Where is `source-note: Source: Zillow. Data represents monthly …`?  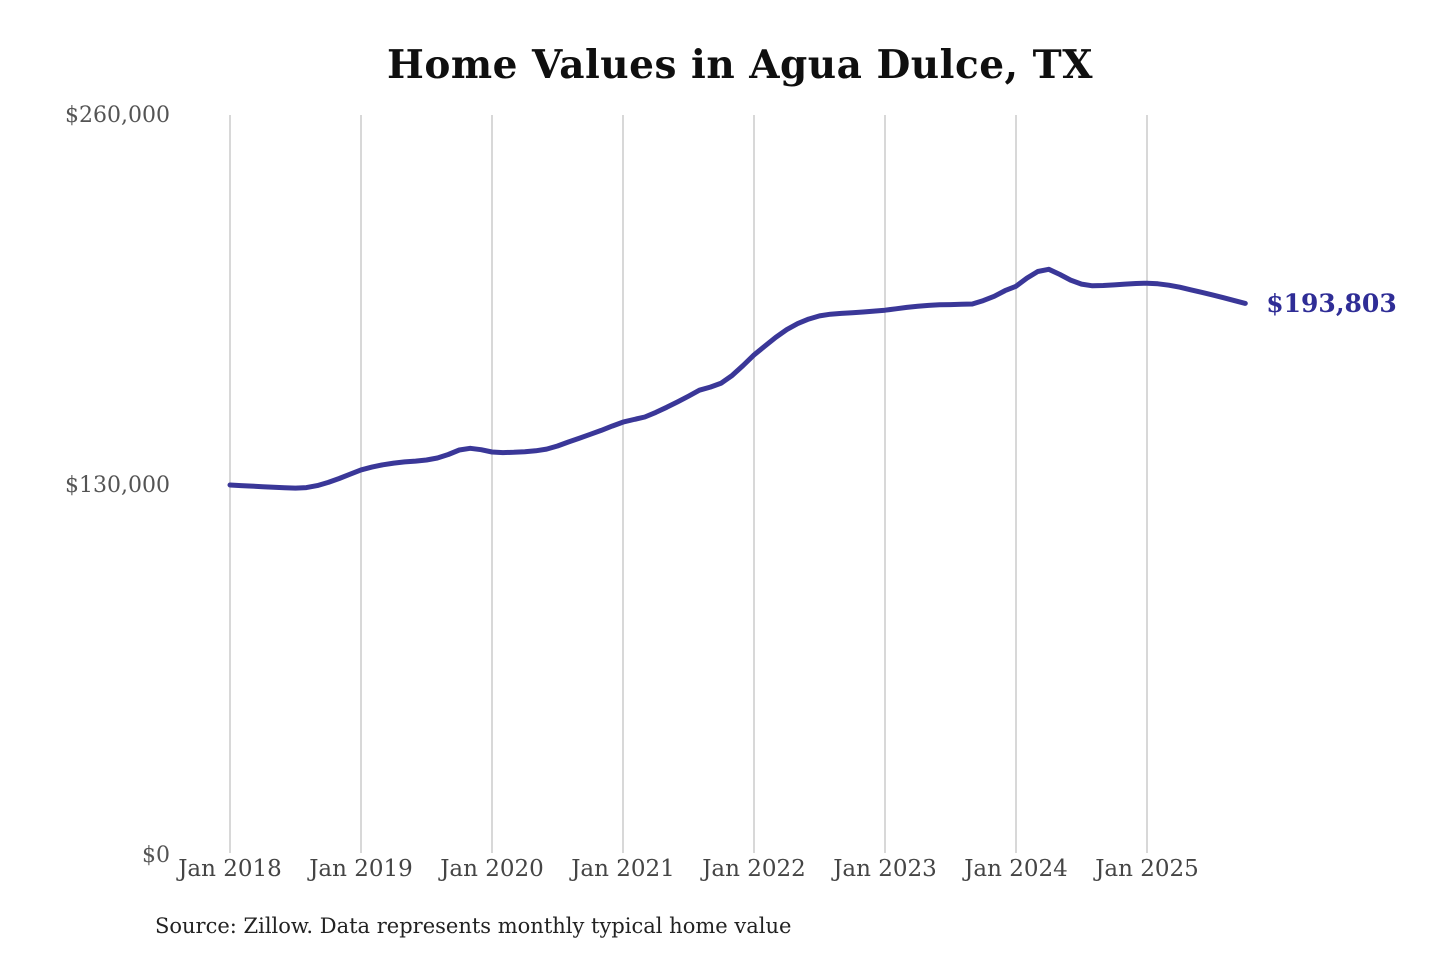 source-note: Source: Zillow. Data represents monthly … is located at coordinates (473, 926).